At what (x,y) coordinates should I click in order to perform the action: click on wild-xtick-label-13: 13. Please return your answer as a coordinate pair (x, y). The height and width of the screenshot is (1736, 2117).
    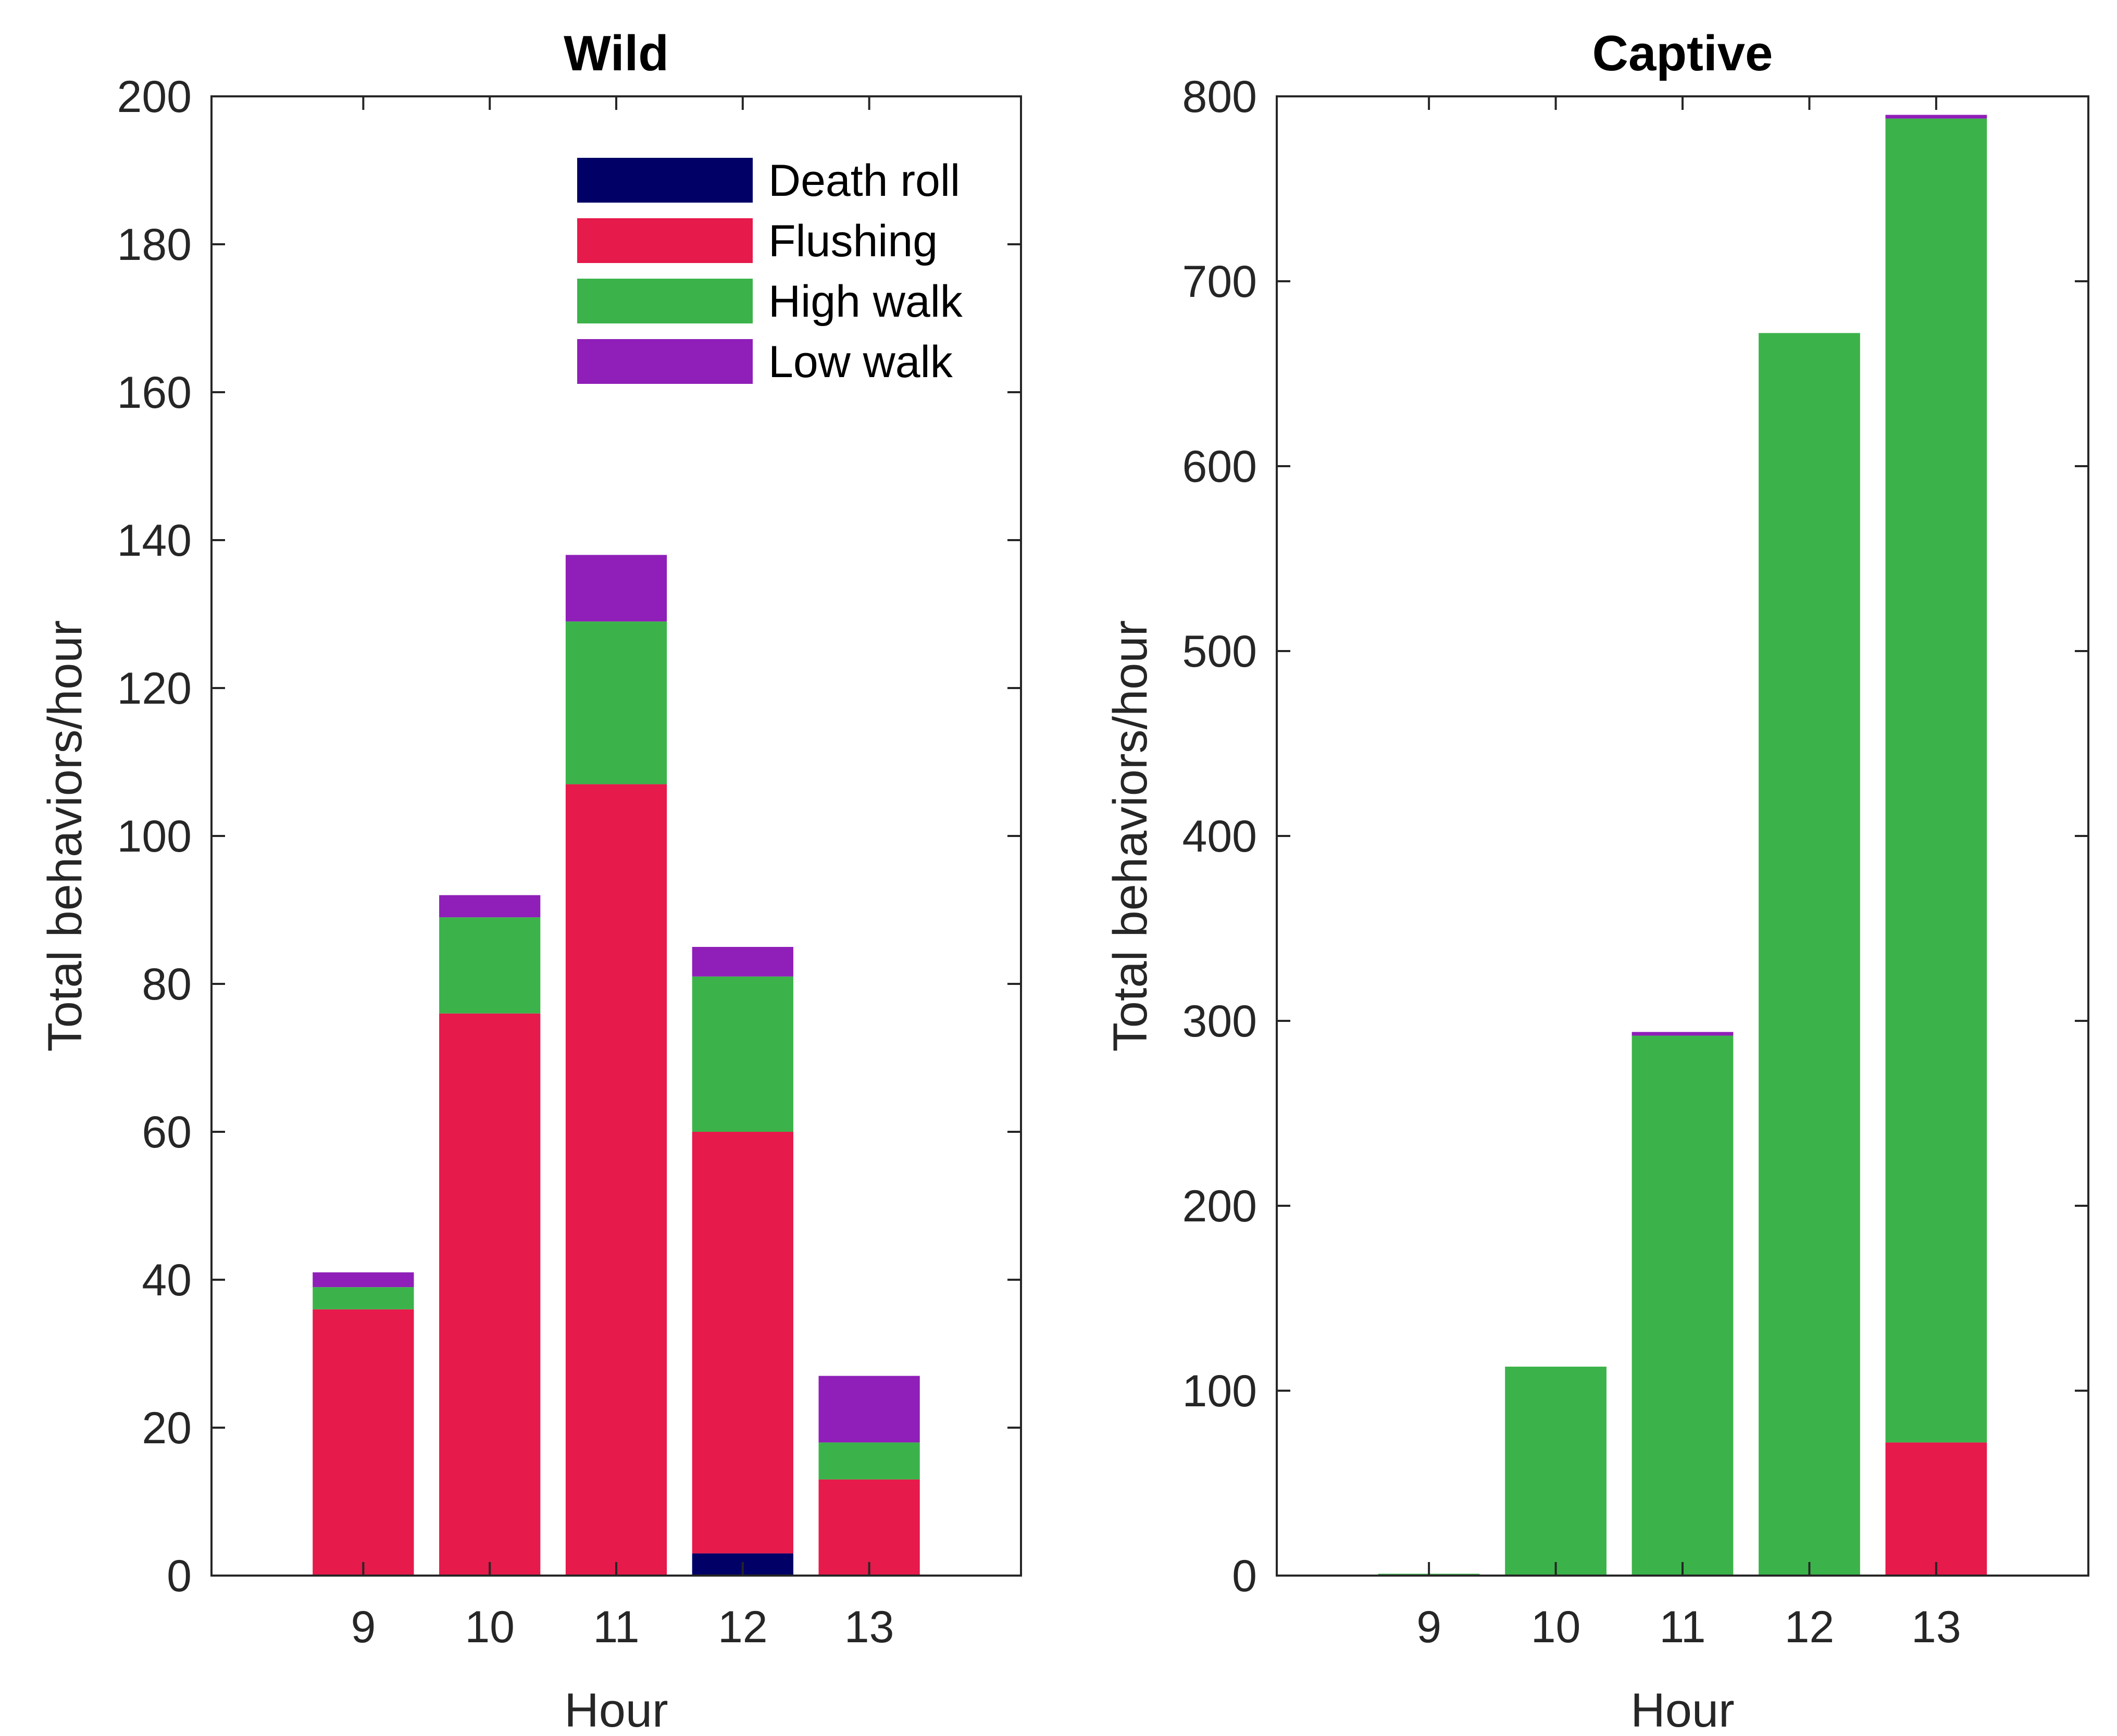
    Looking at the image, I should click on (869, 1627).